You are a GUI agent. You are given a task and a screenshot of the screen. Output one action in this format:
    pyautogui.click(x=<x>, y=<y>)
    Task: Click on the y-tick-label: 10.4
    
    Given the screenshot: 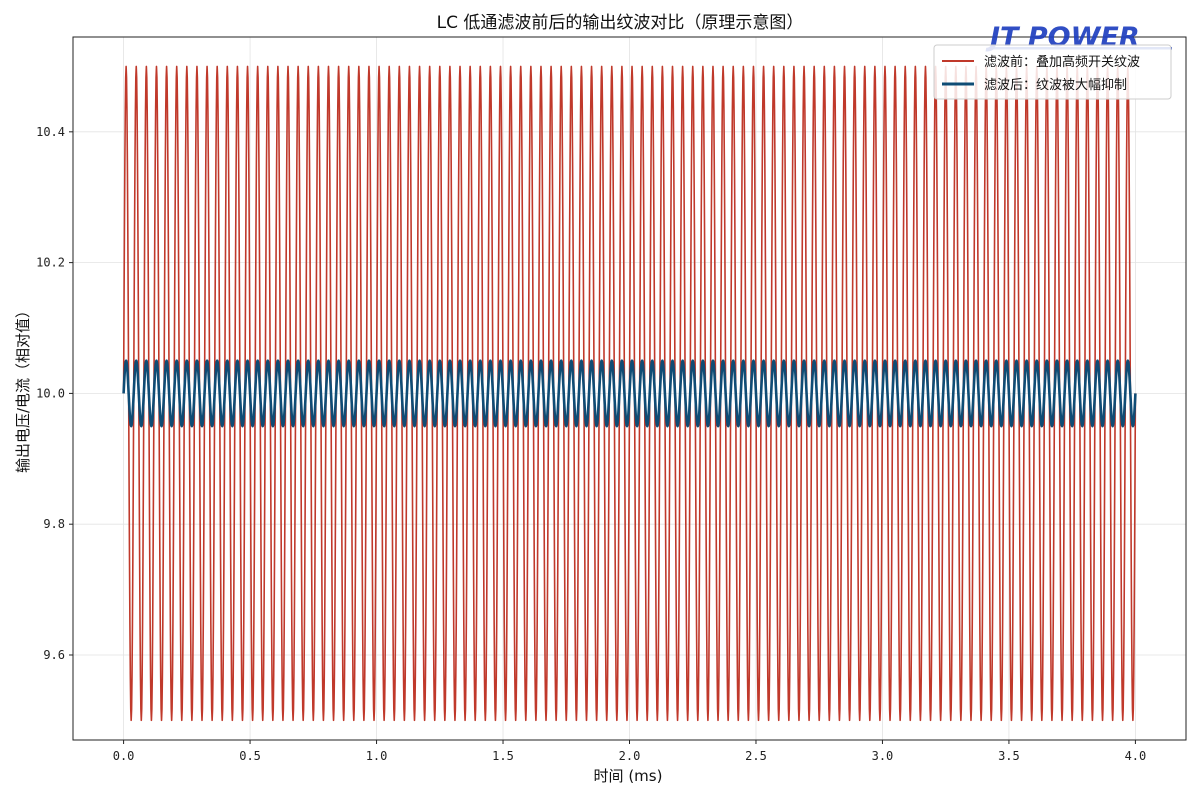 What is the action you would take?
    pyautogui.click(x=50, y=132)
    